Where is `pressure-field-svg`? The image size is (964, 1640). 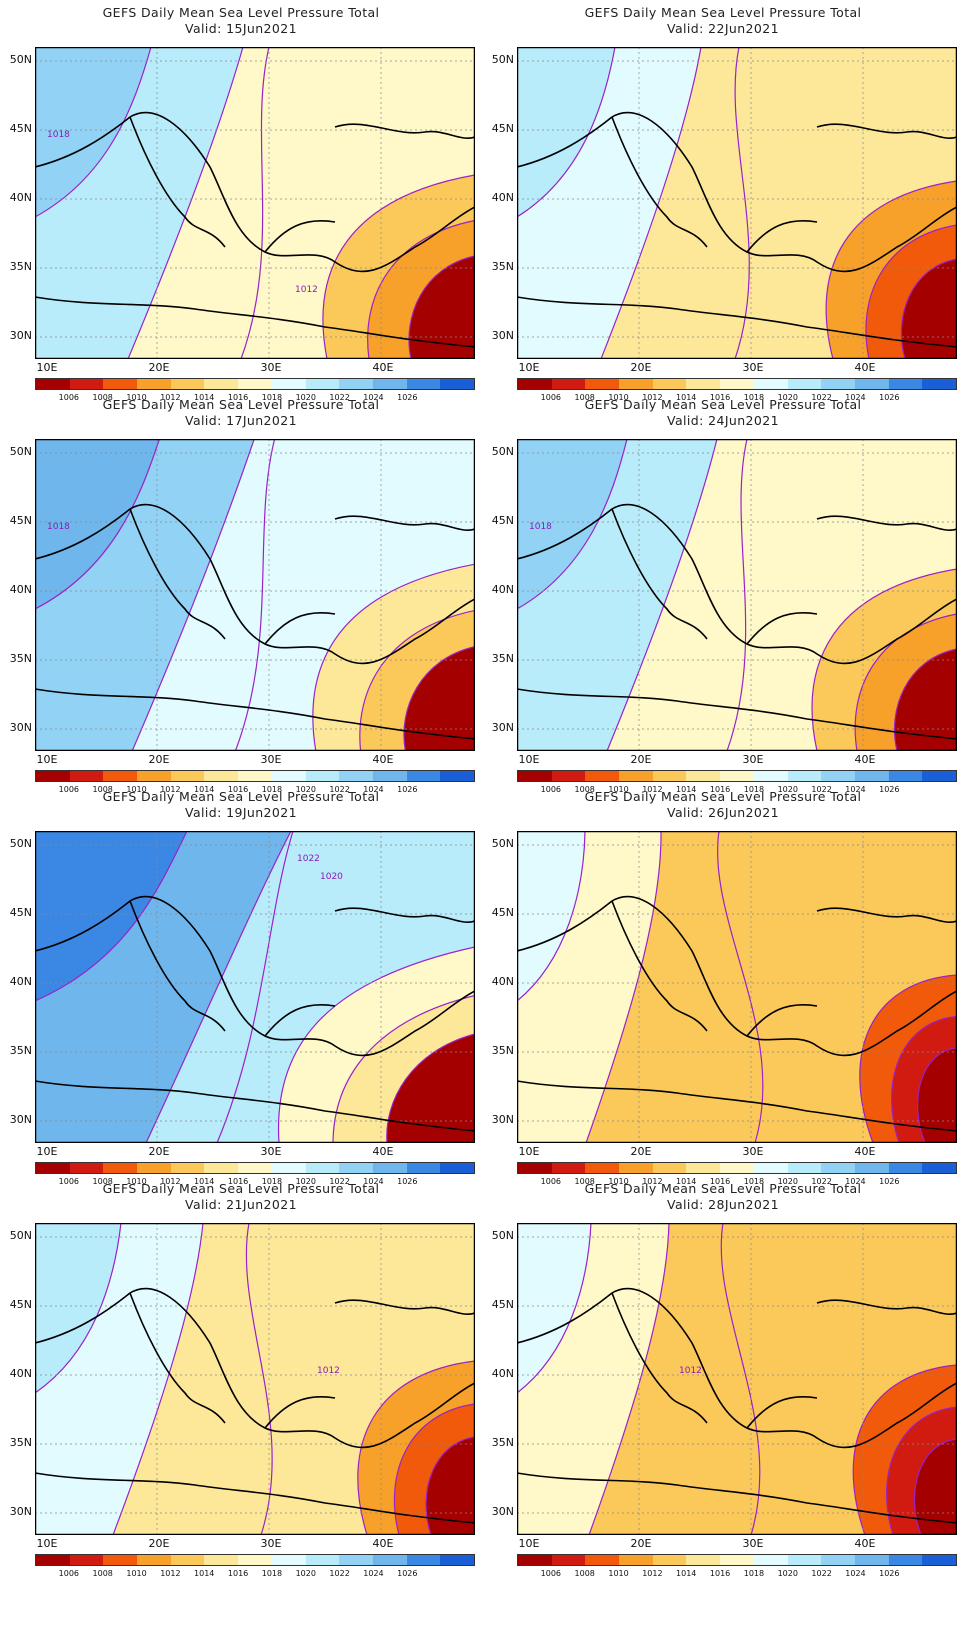 pressure-field-svg is located at coordinates (737, 987).